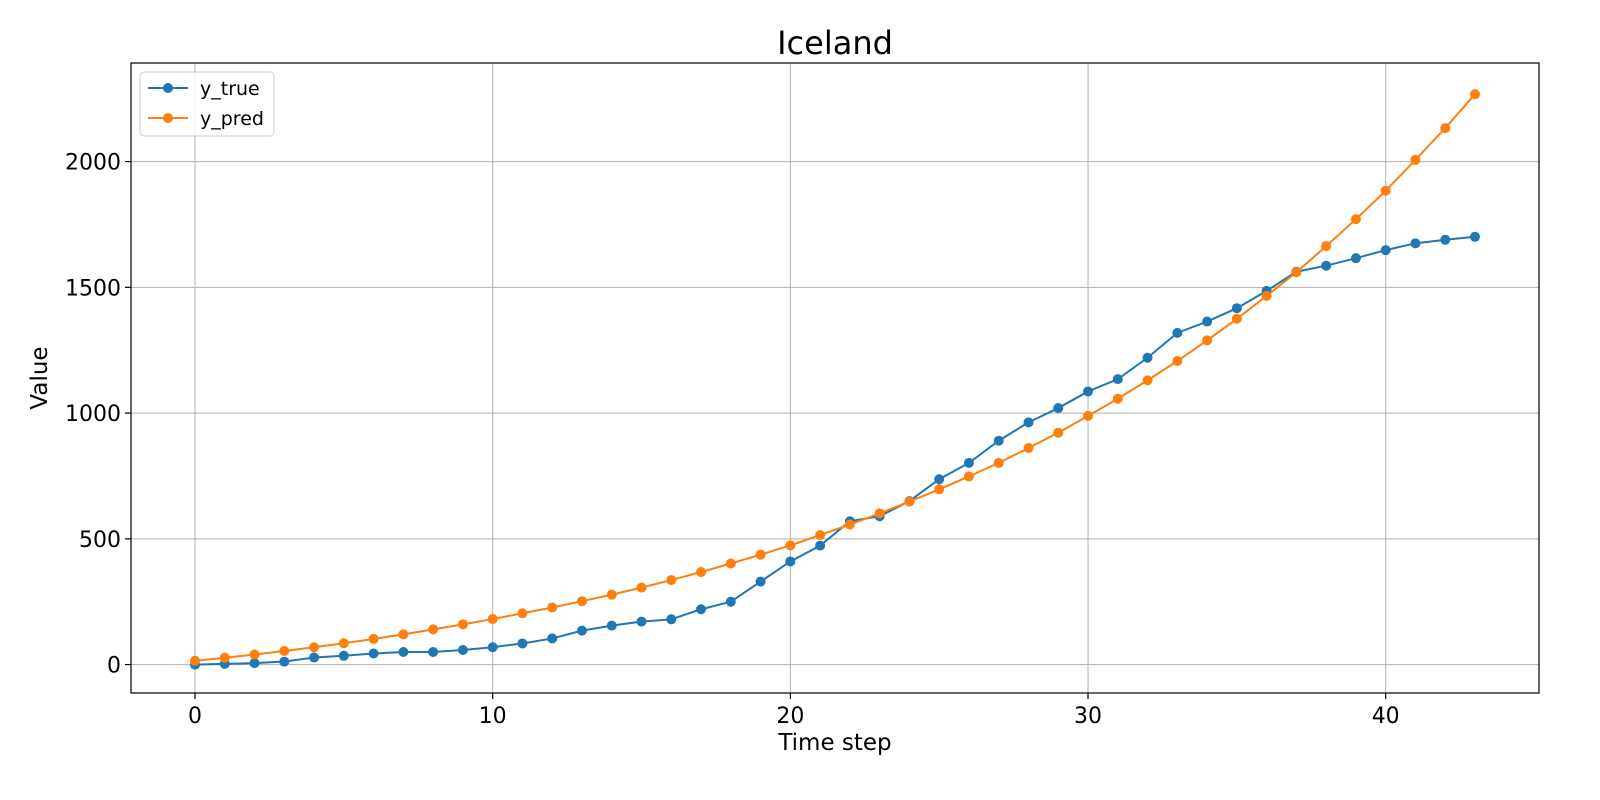 The image size is (1600, 800). What do you see at coordinates (834, 743) in the screenshot?
I see `x-axis-label: Time step` at bounding box center [834, 743].